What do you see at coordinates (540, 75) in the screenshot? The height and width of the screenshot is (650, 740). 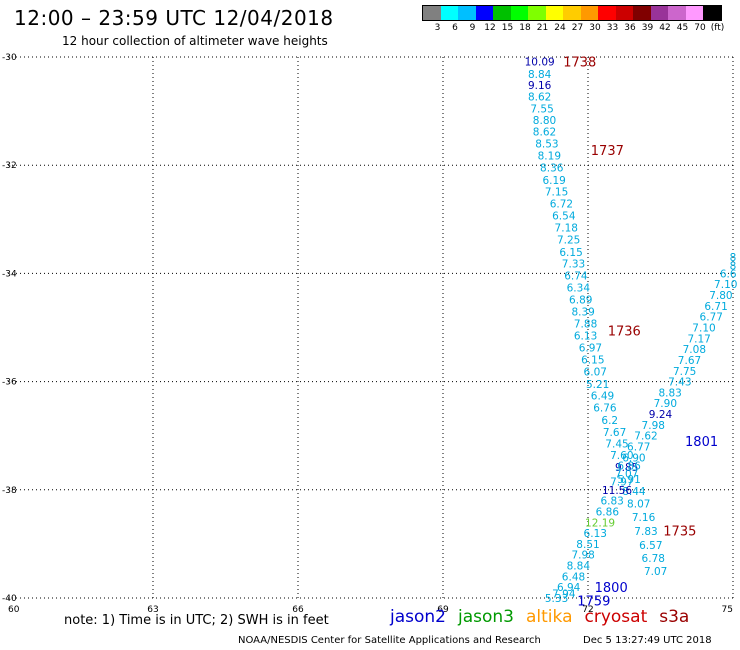 I see `swh-point-label: 8.84` at bounding box center [540, 75].